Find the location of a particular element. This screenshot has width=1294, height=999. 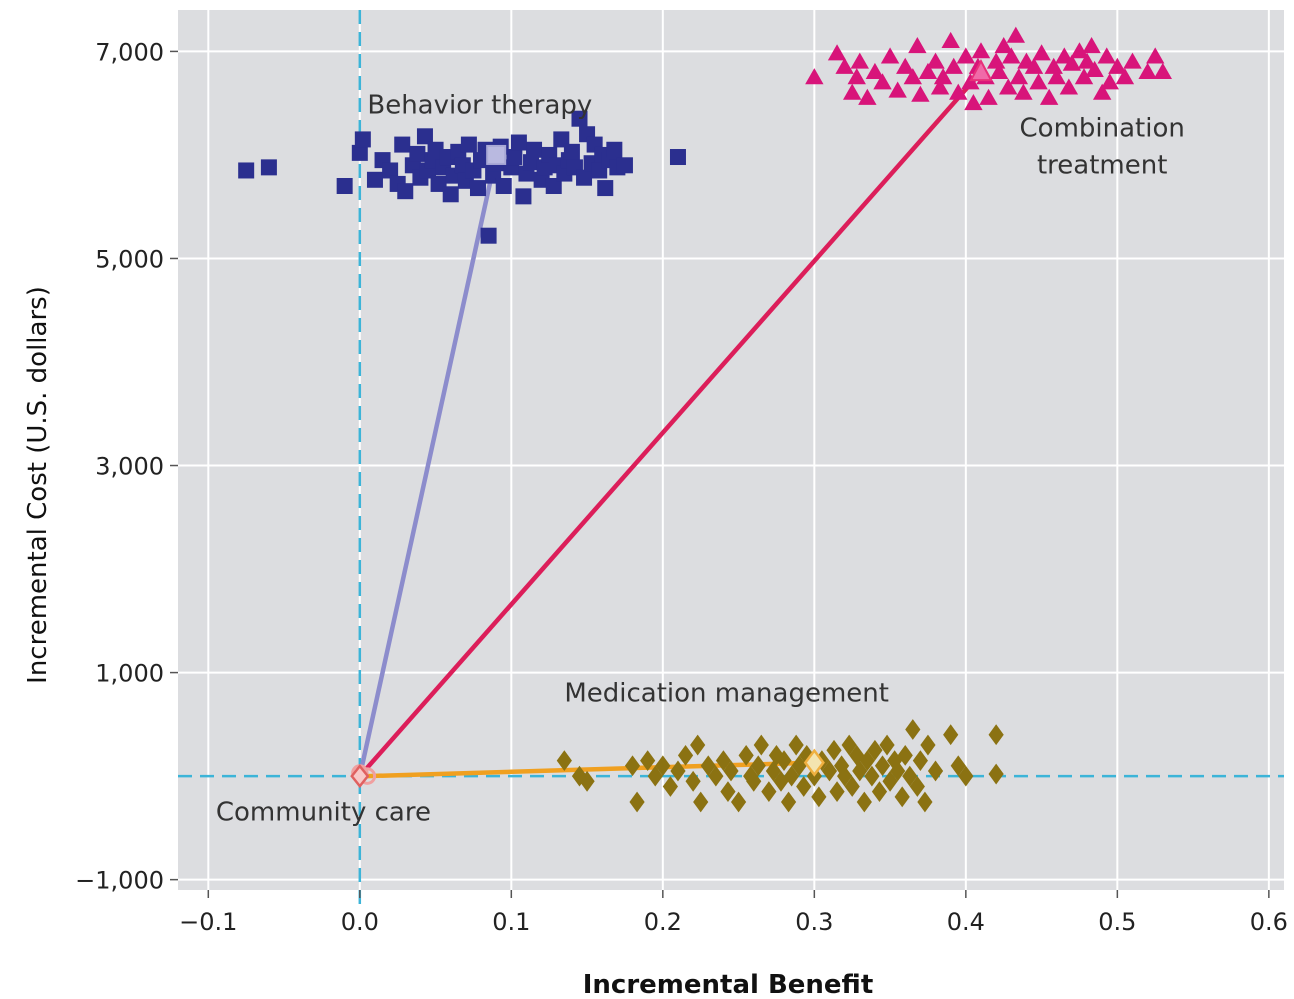

y-tick-label: 7,000 is located at coordinates (129, 52).